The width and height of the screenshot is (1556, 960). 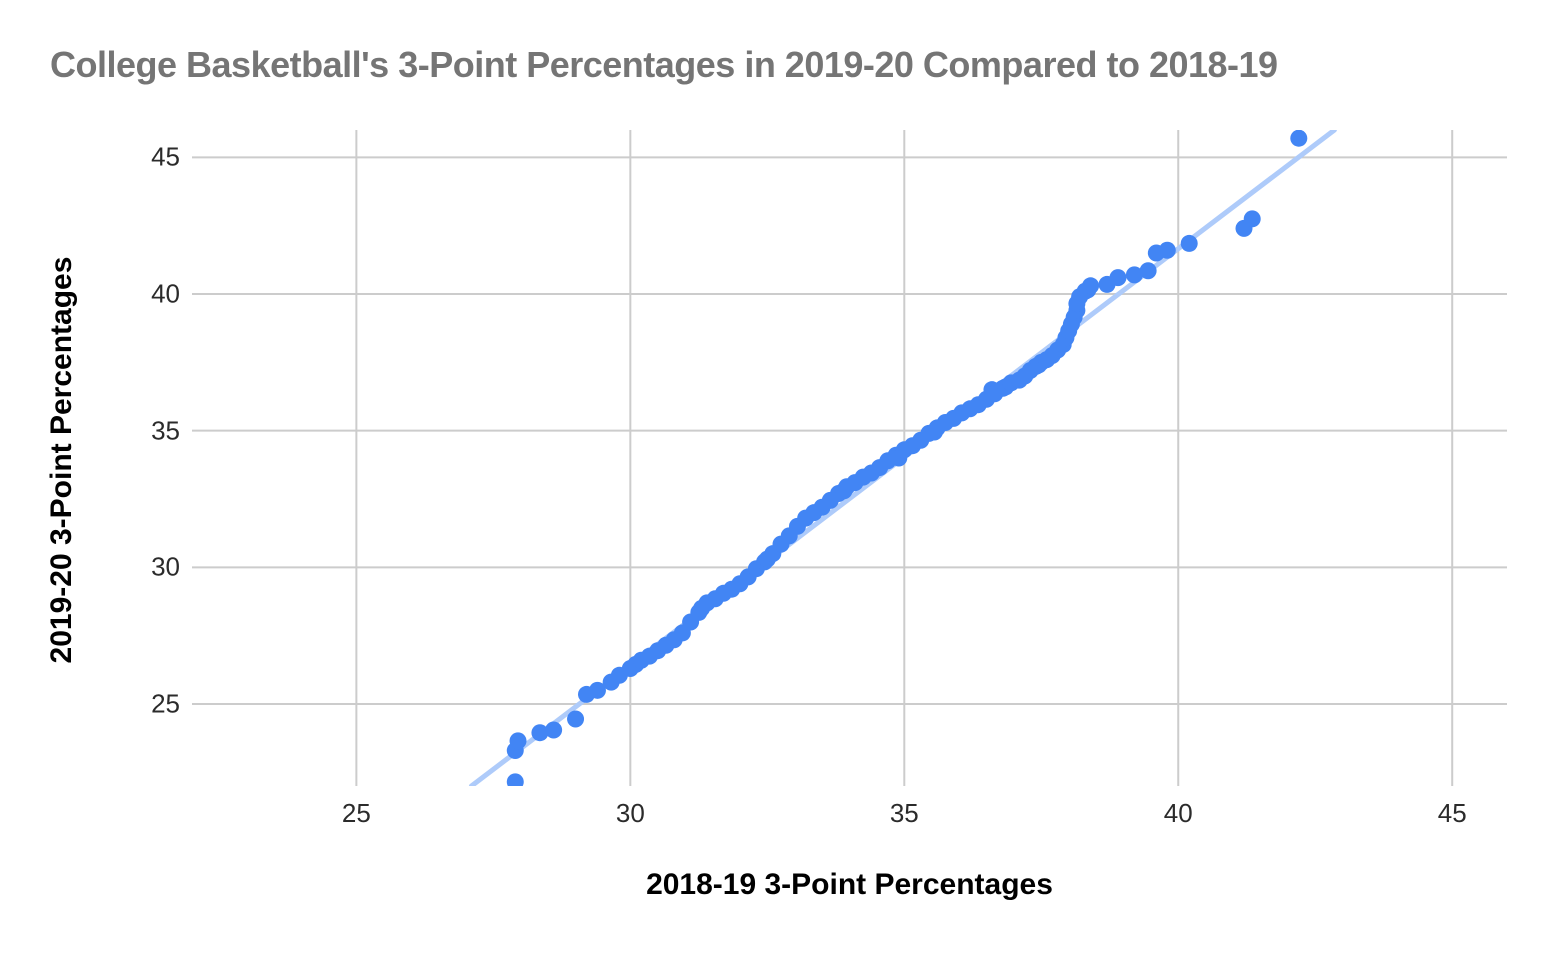 I want to click on y-tick-label: 30, so click(x=165, y=566).